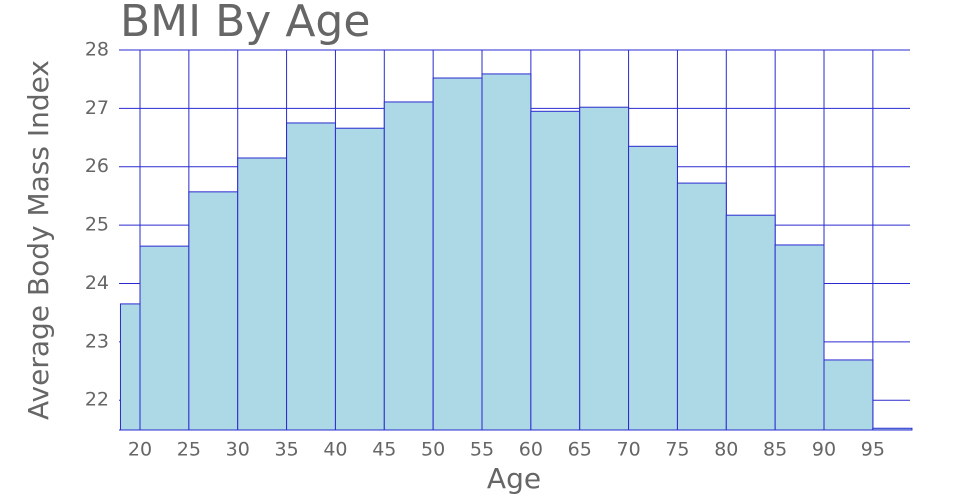 This screenshot has width=960, height=500. I want to click on x-tick-label: 40, so click(335, 450).